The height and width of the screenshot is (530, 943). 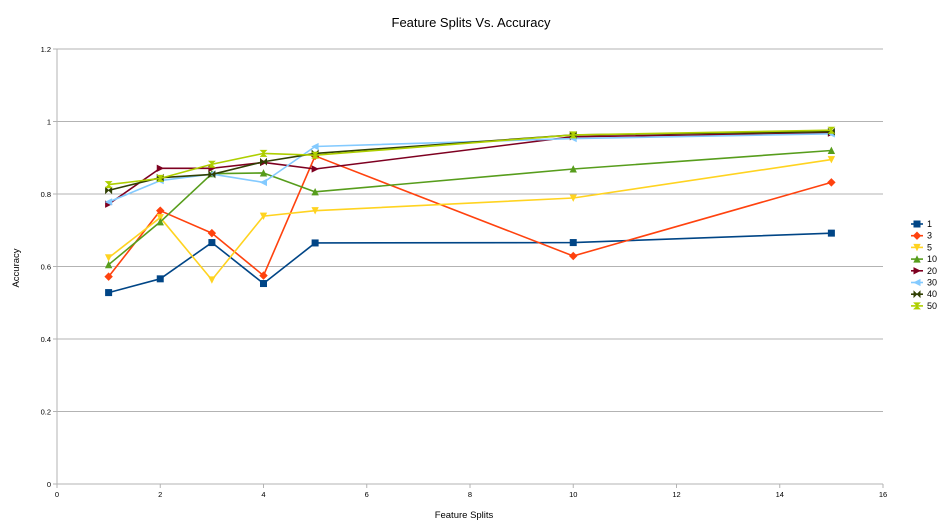 What do you see at coordinates (676, 494) in the screenshot?
I see `x-tick-label: 12` at bounding box center [676, 494].